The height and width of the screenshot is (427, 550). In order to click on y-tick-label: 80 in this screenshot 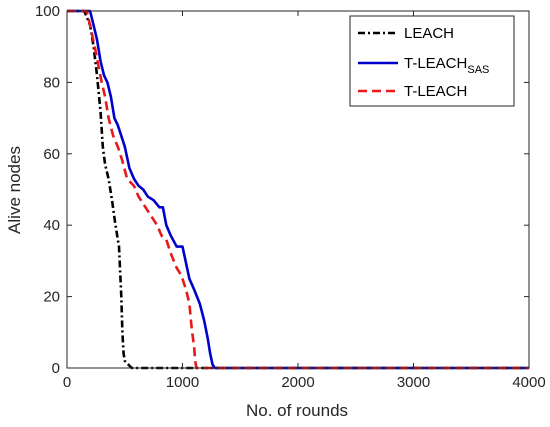, I will do `click(51, 82)`.